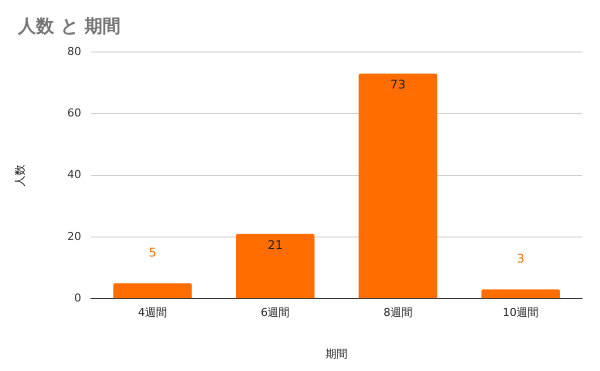 The height and width of the screenshot is (371, 600). I want to click on y-tick-label: 40, so click(74, 175).